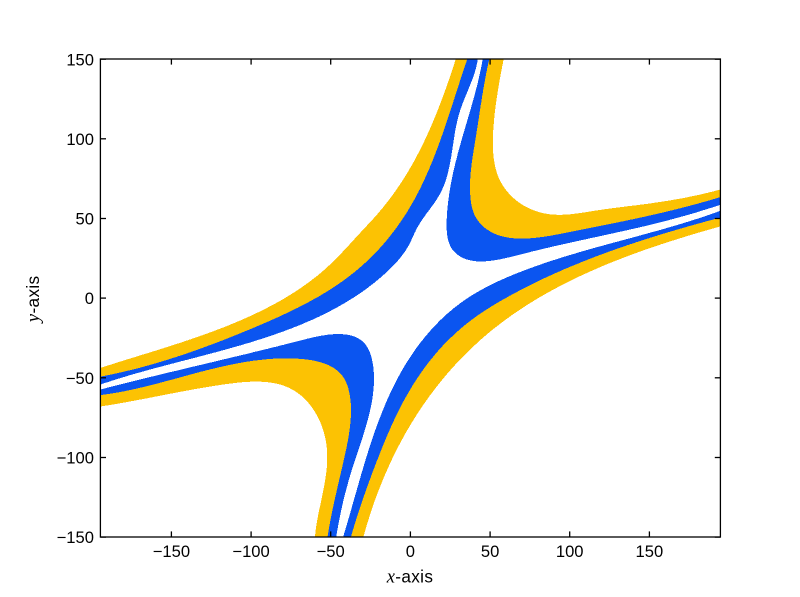  Describe the element at coordinates (33, 299) in the screenshot. I see `svg-text: y-axis` at that location.